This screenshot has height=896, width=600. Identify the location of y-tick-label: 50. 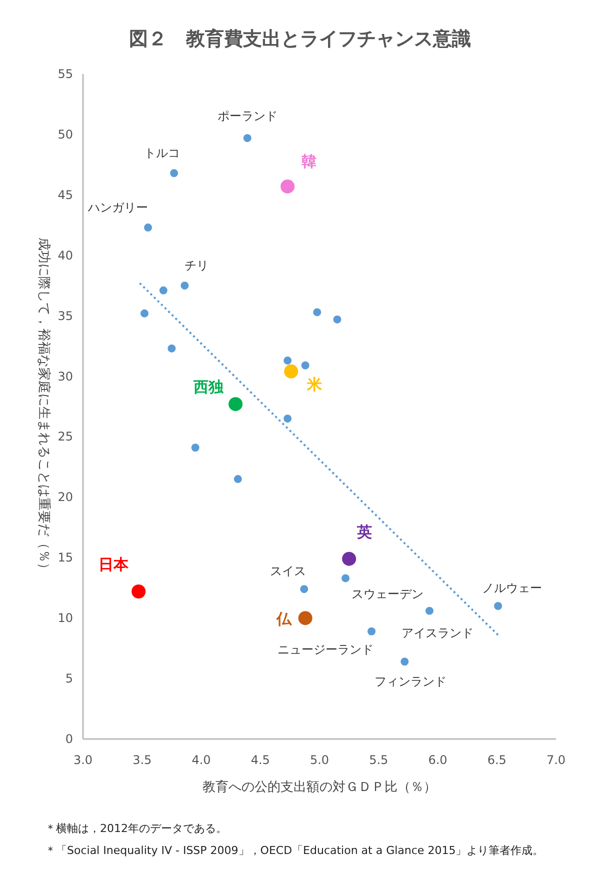
(65, 134).